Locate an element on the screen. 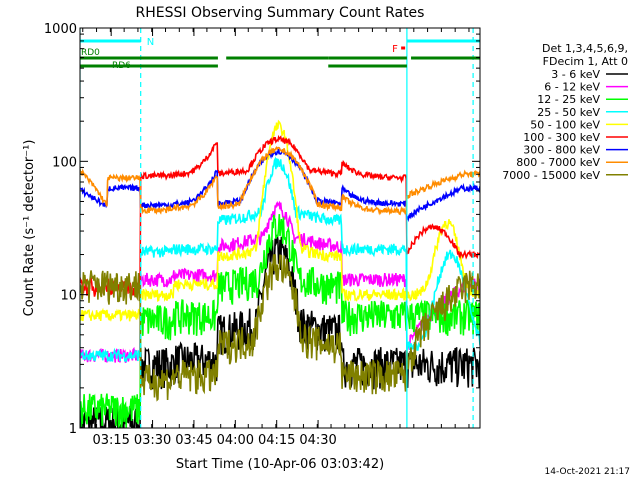 The width and height of the screenshot is (640, 480). legend-label-1: 3 - 6 keV is located at coordinates (575, 74).